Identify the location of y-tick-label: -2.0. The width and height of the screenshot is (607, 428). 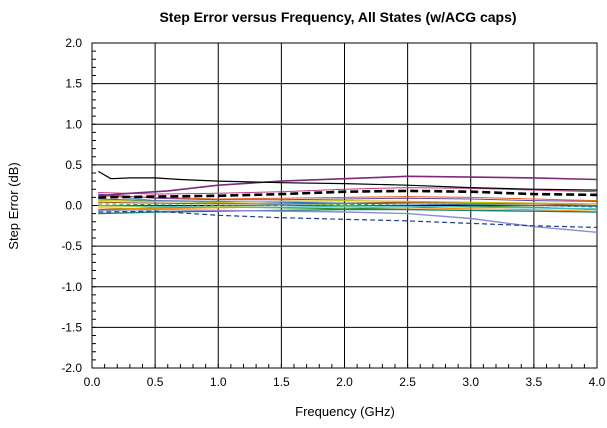
(71, 368).